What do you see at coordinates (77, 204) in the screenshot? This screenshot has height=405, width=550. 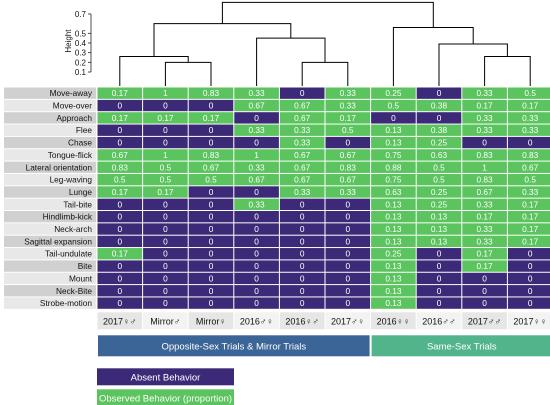 I see `row-label: Tail-bite` at bounding box center [77, 204].